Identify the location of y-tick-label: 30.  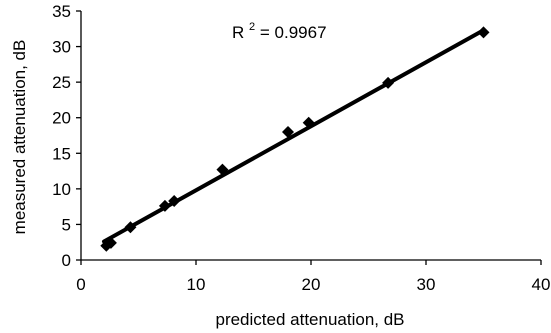
(61, 47).